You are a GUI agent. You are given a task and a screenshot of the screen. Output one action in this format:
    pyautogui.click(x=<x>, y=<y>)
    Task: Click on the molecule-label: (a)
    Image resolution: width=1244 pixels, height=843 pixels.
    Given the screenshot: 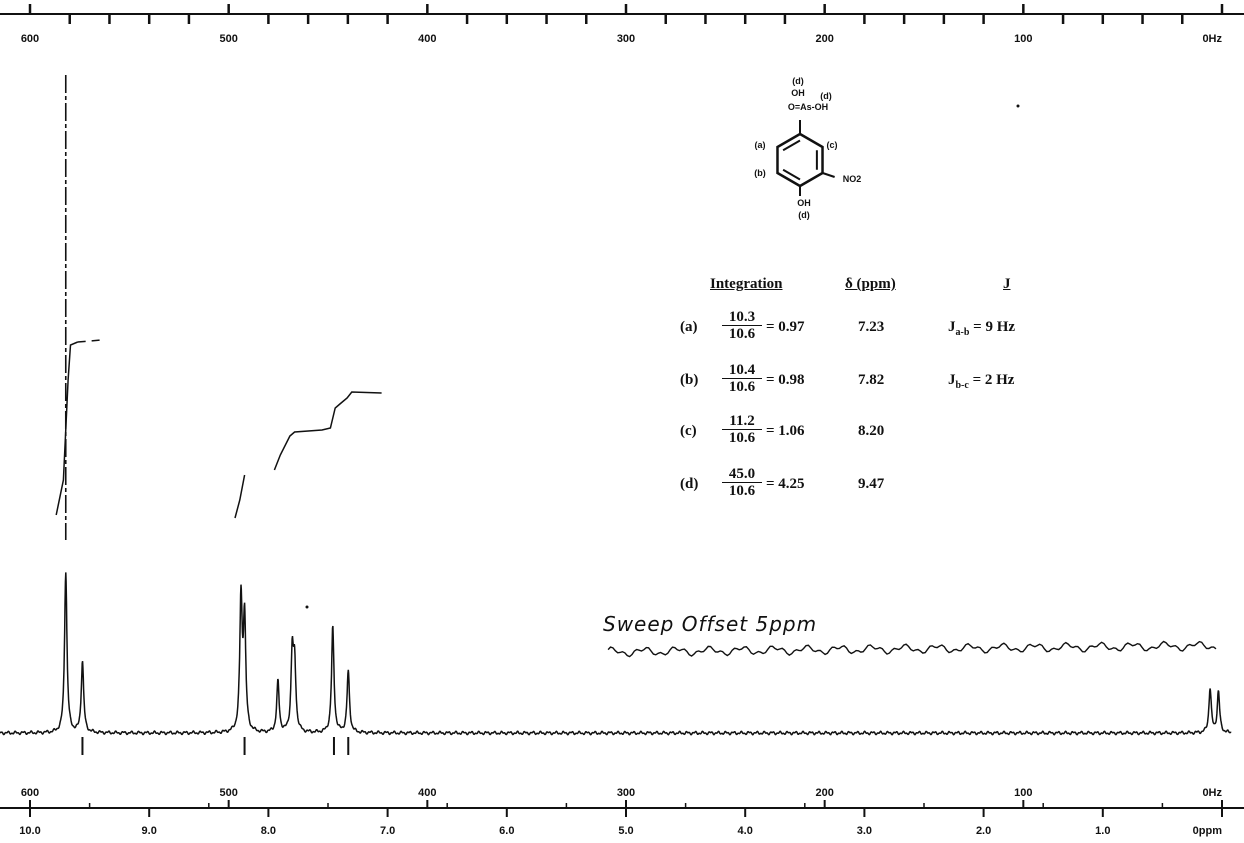 What is the action you would take?
    pyautogui.click(x=760, y=145)
    